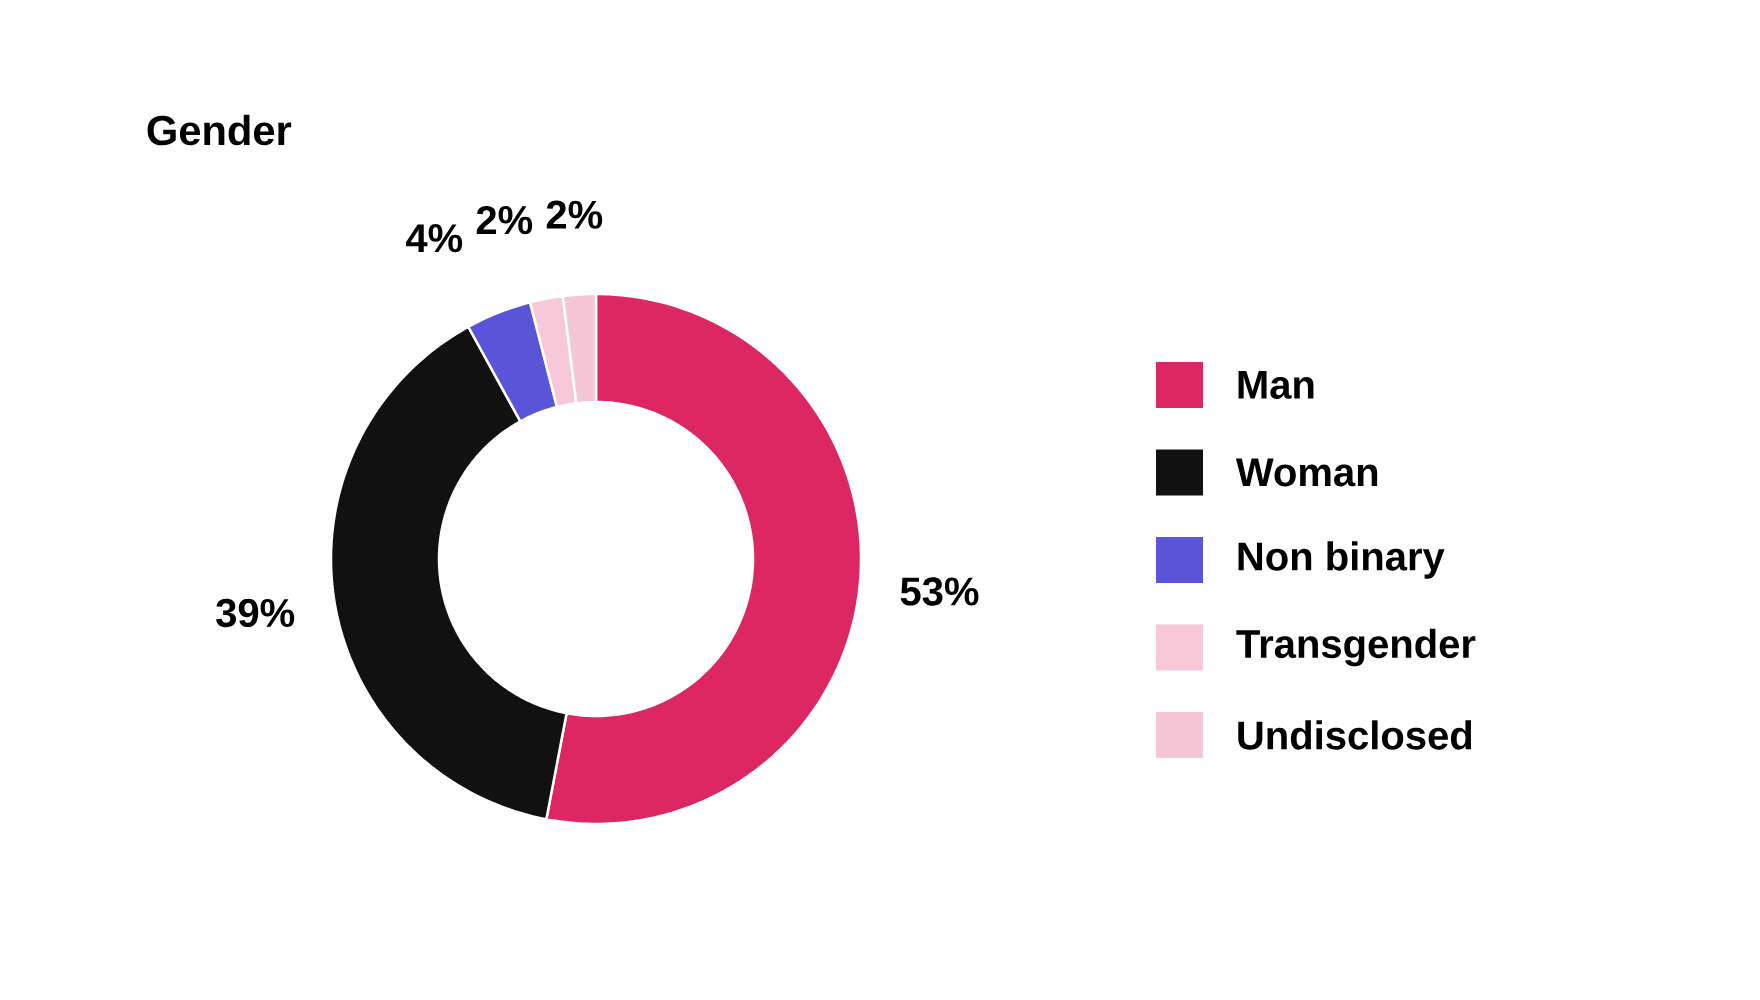 Image resolution: width=1760 pixels, height=1000 pixels. Describe the element at coordinates (219, 130) in the screenshot. I see `chart-title: Gender` at that location.